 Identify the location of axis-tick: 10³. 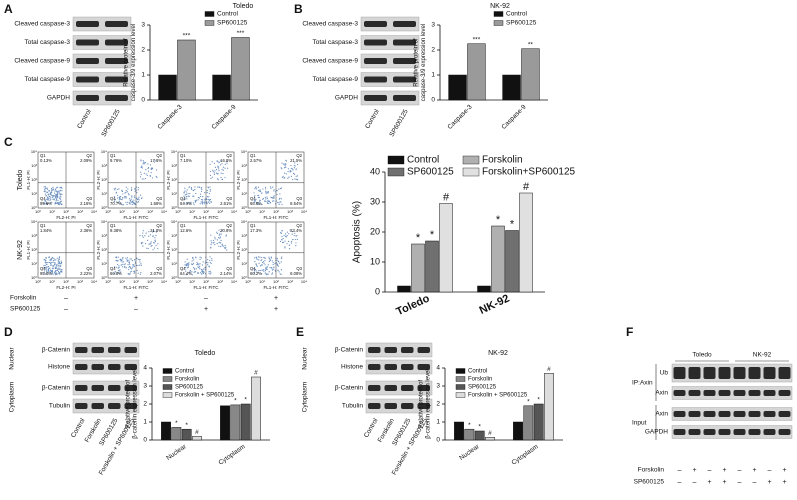
(174, 165).